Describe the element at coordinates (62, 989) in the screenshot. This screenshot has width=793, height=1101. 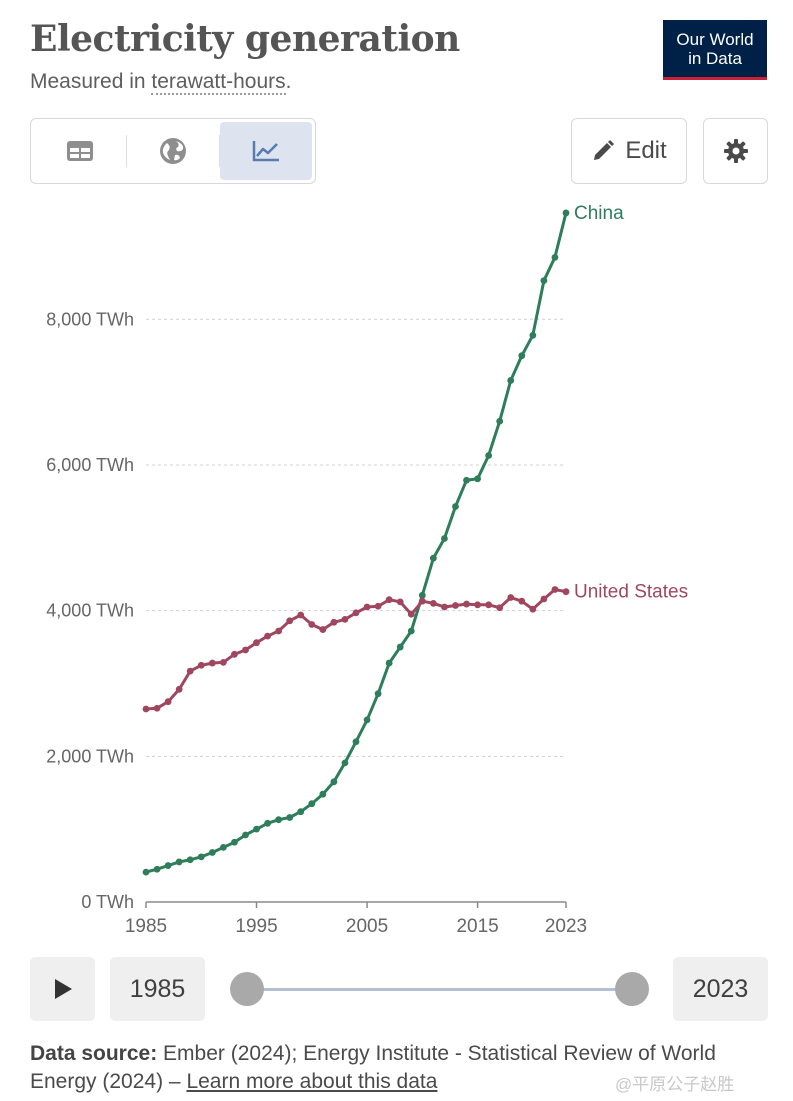
I see `play-button` at that location.